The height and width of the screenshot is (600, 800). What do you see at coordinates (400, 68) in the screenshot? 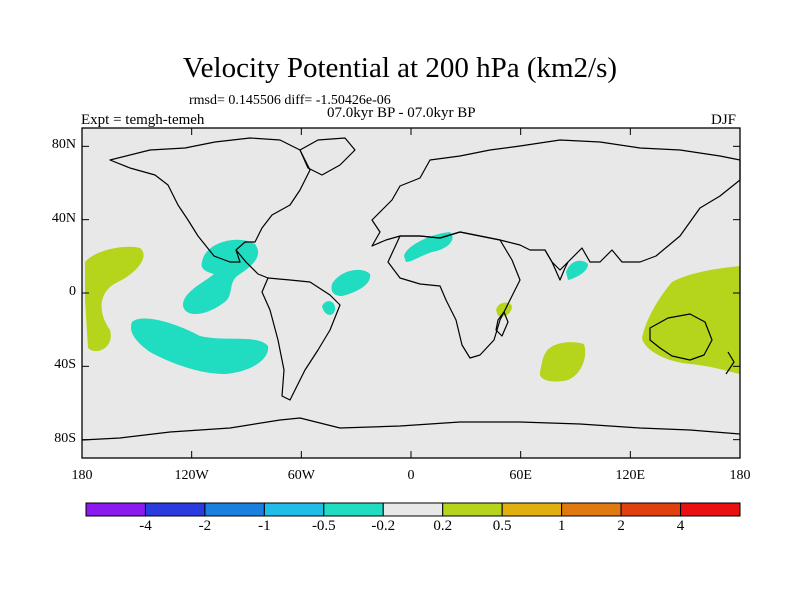
I see `figure-title: Velocity Potential at 200 hPa (km2/s)` at bounding box center [400, 68].